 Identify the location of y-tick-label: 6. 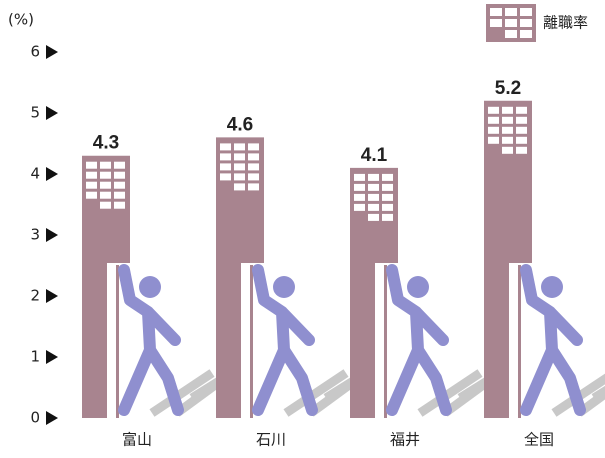
(35, 52).